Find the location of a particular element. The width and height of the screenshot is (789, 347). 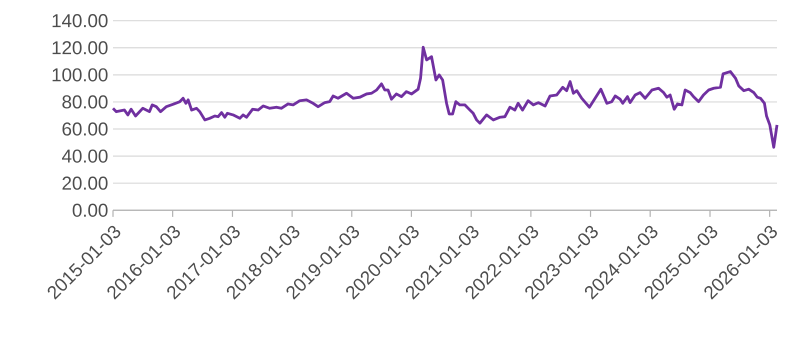

y-tick-label: 0.00 is located at coordinates (90, 210).